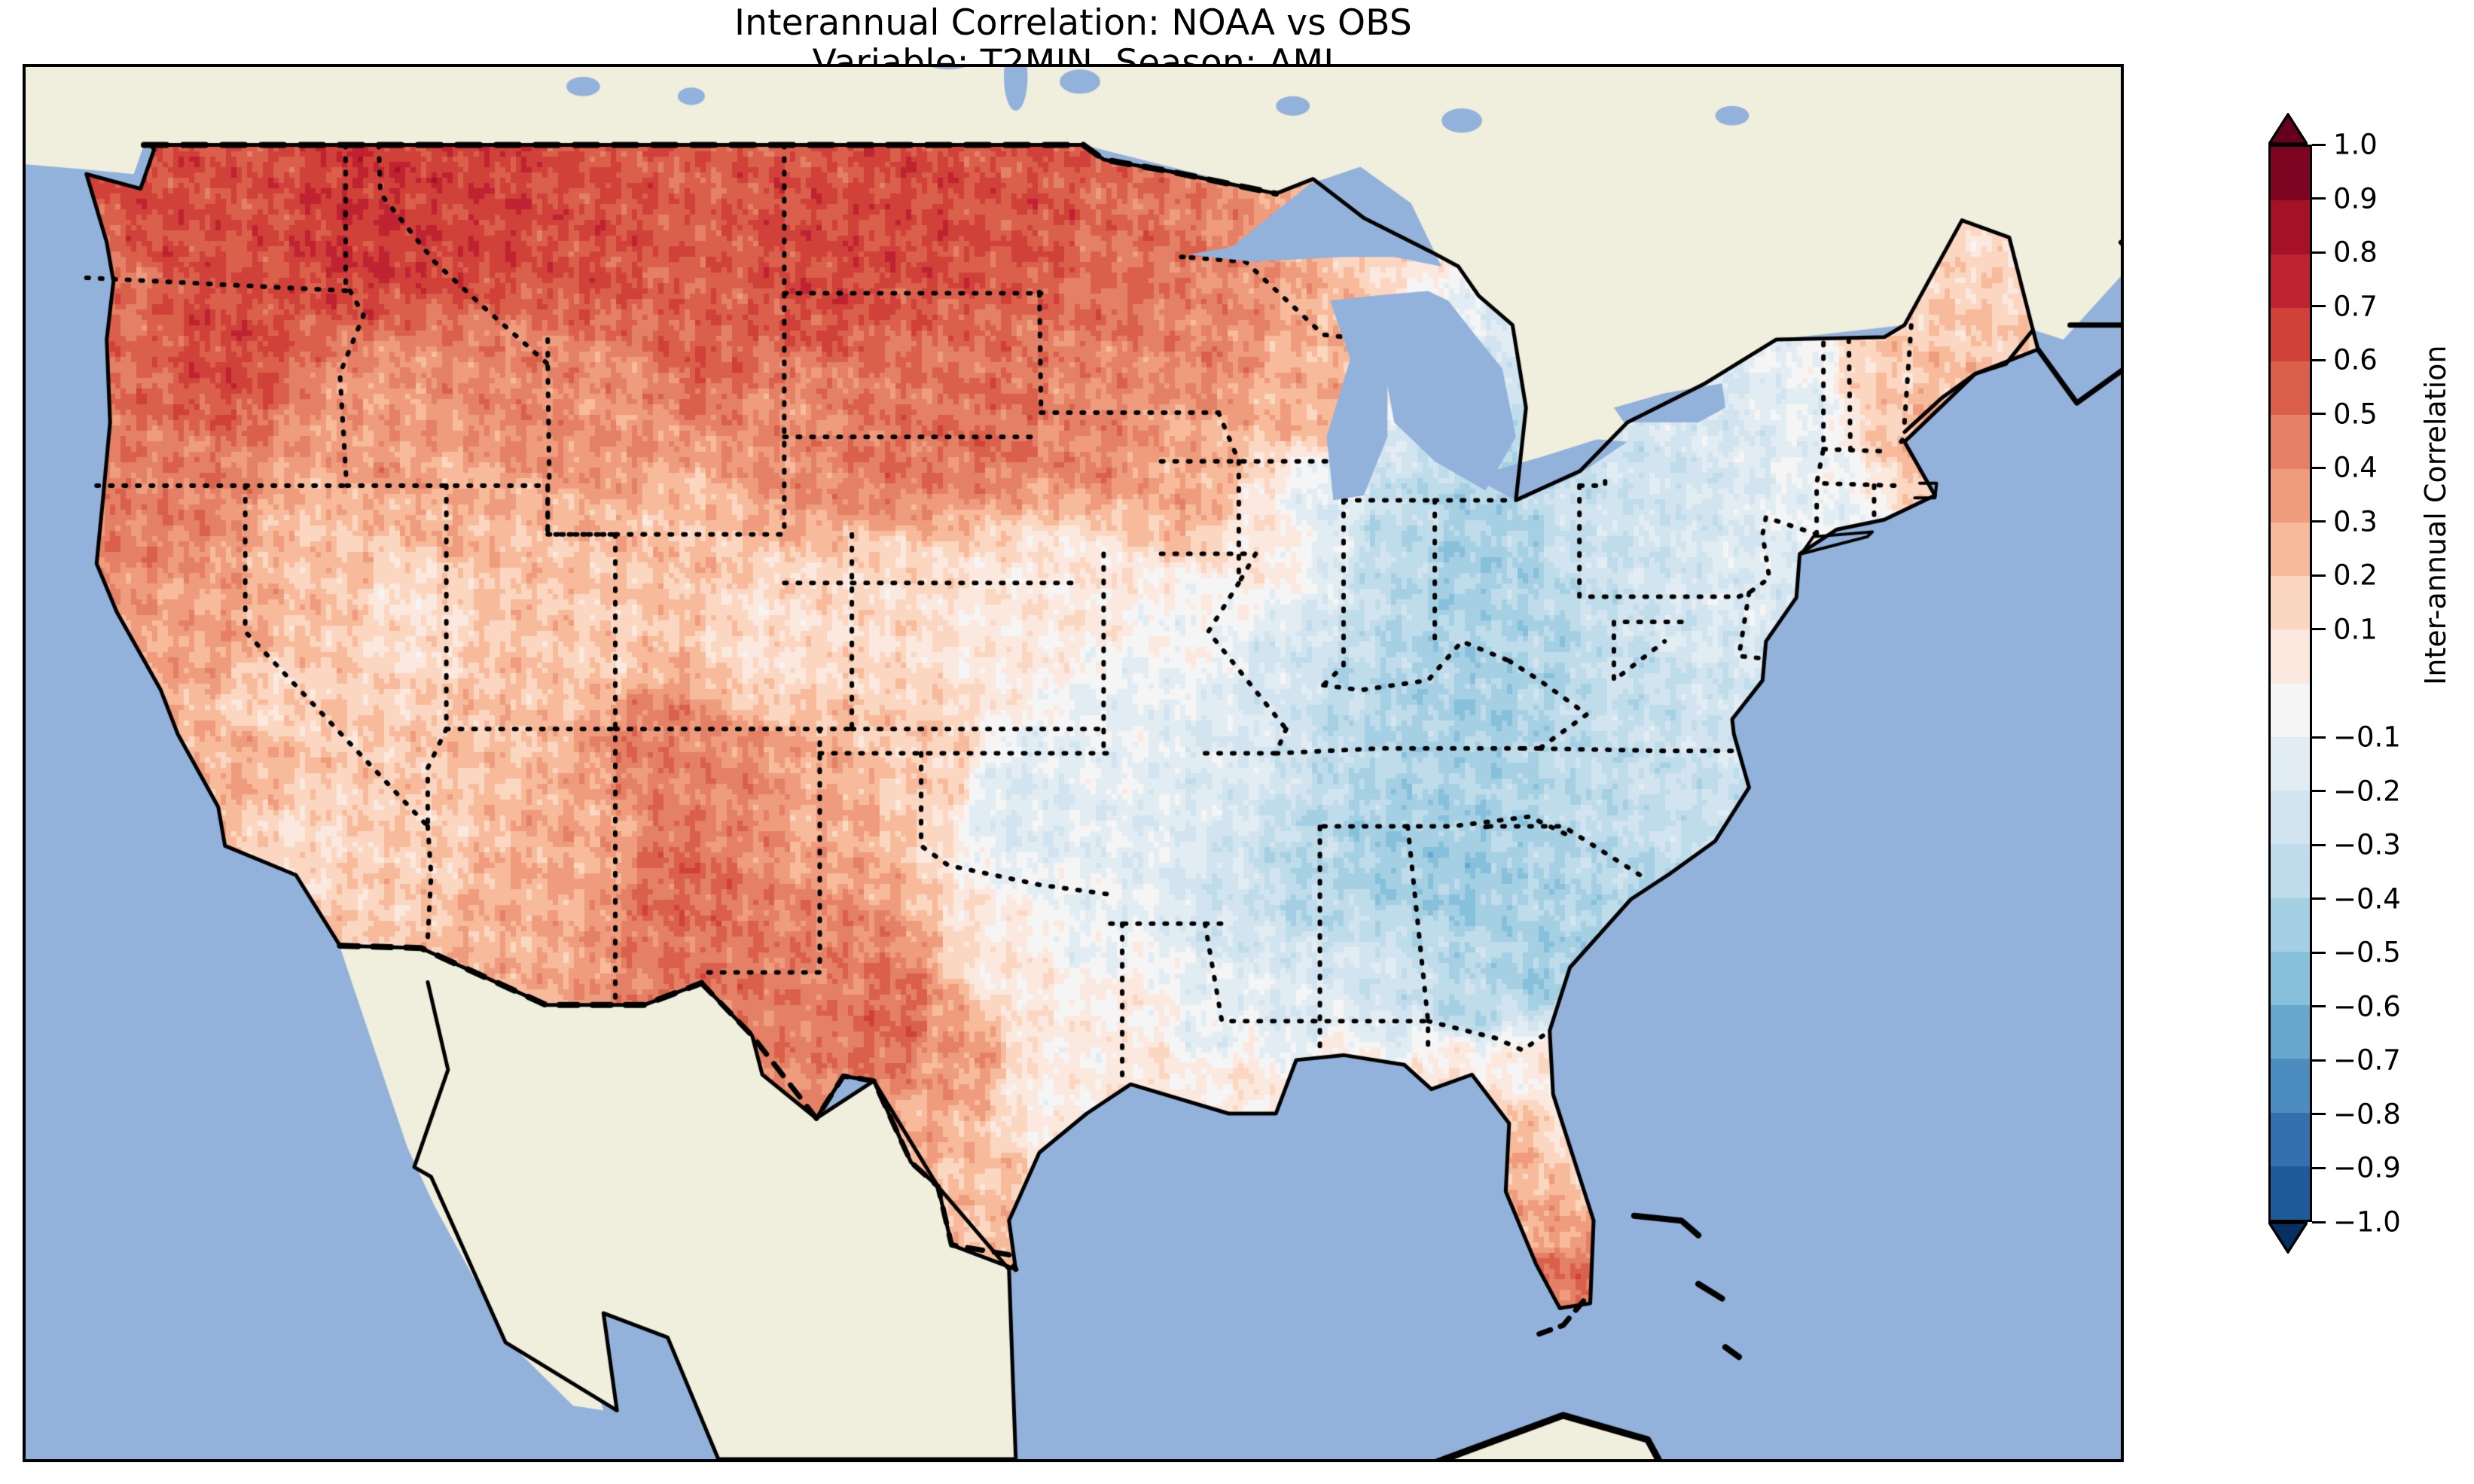 The image size is (2474, 1484). I want to click on colorbar-tick-label: −1.0, so click(2367, 1222).